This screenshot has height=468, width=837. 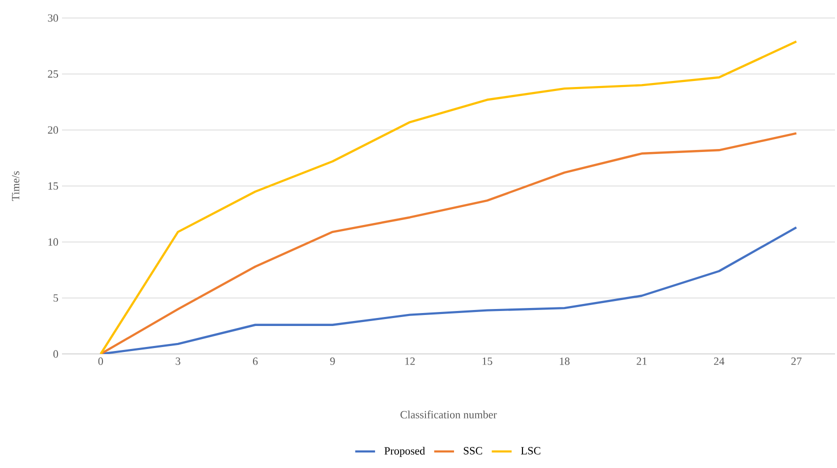 I want to click on y-tick-label: 30, so click(x=53, y=18).